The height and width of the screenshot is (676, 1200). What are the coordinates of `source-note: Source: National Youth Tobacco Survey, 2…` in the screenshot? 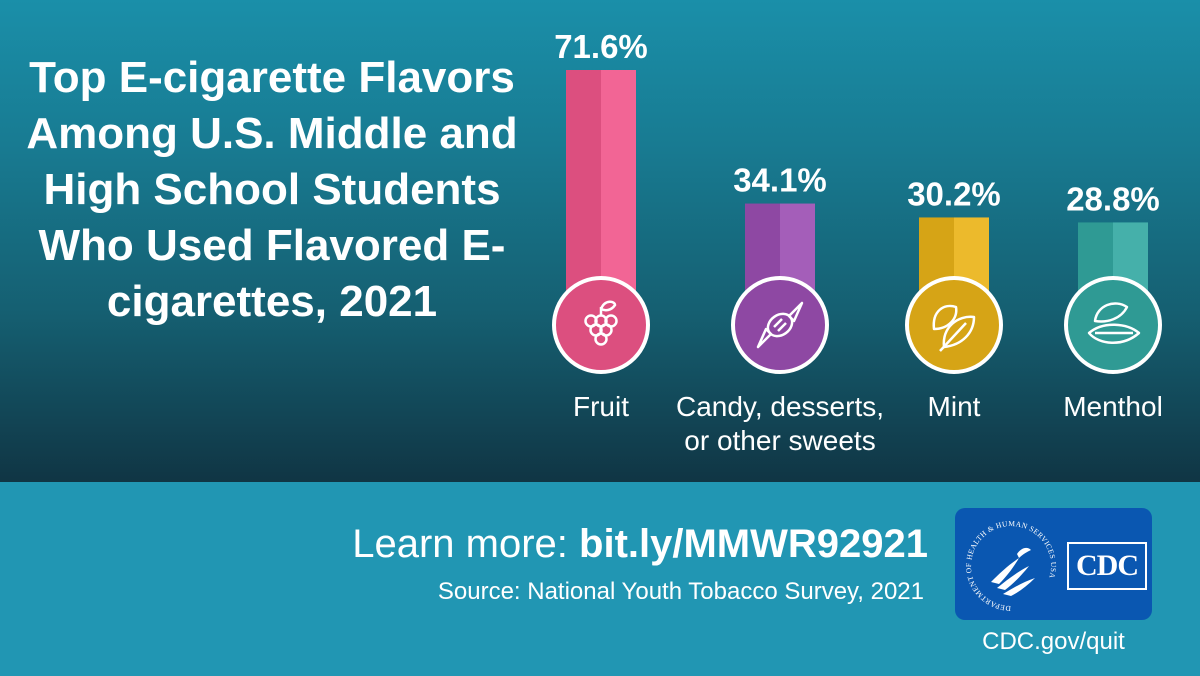 It's located at (680, 591).